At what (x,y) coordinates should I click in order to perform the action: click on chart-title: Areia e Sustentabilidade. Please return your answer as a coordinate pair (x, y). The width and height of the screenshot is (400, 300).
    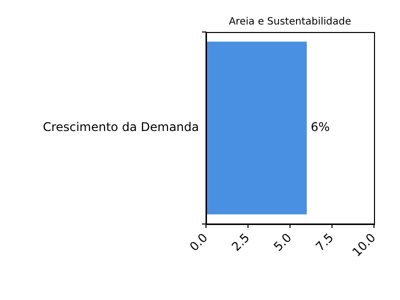
    Looking at the image, I should click on (290, 22).